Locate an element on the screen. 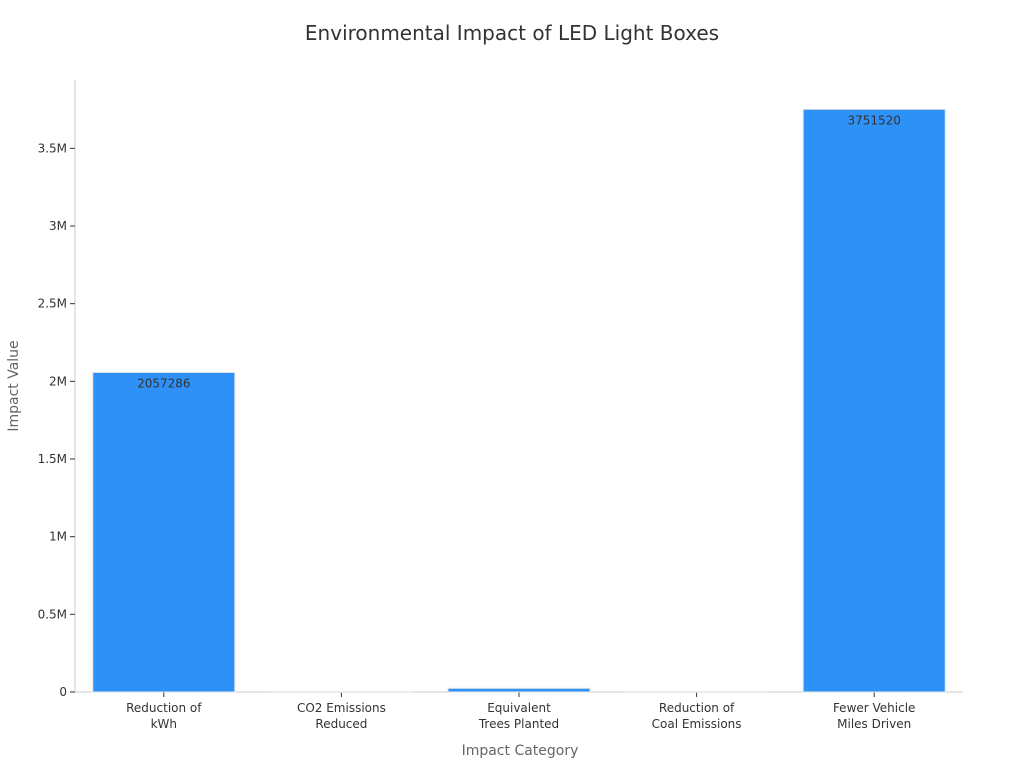 The width and height of the screenshot is (1024, 768). y-tick-label: 2.5M is located at coordinates (52, 304).